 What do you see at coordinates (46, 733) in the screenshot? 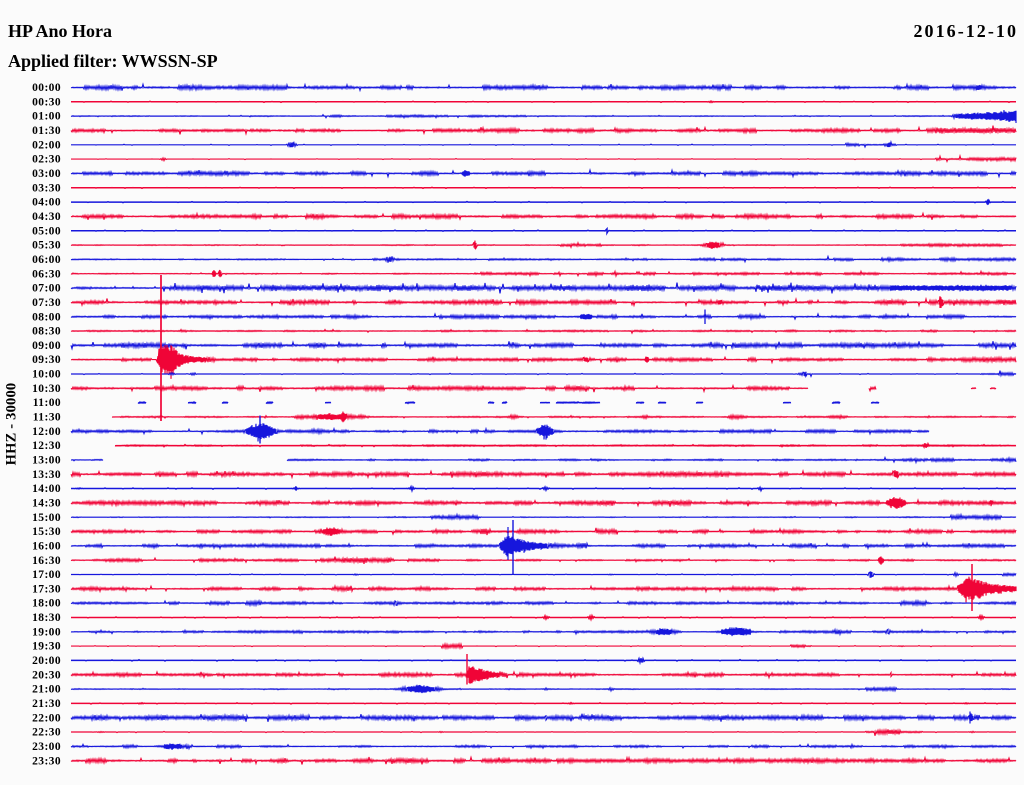
I see `svg-text: 22:30` at bounding box center [46, 733].